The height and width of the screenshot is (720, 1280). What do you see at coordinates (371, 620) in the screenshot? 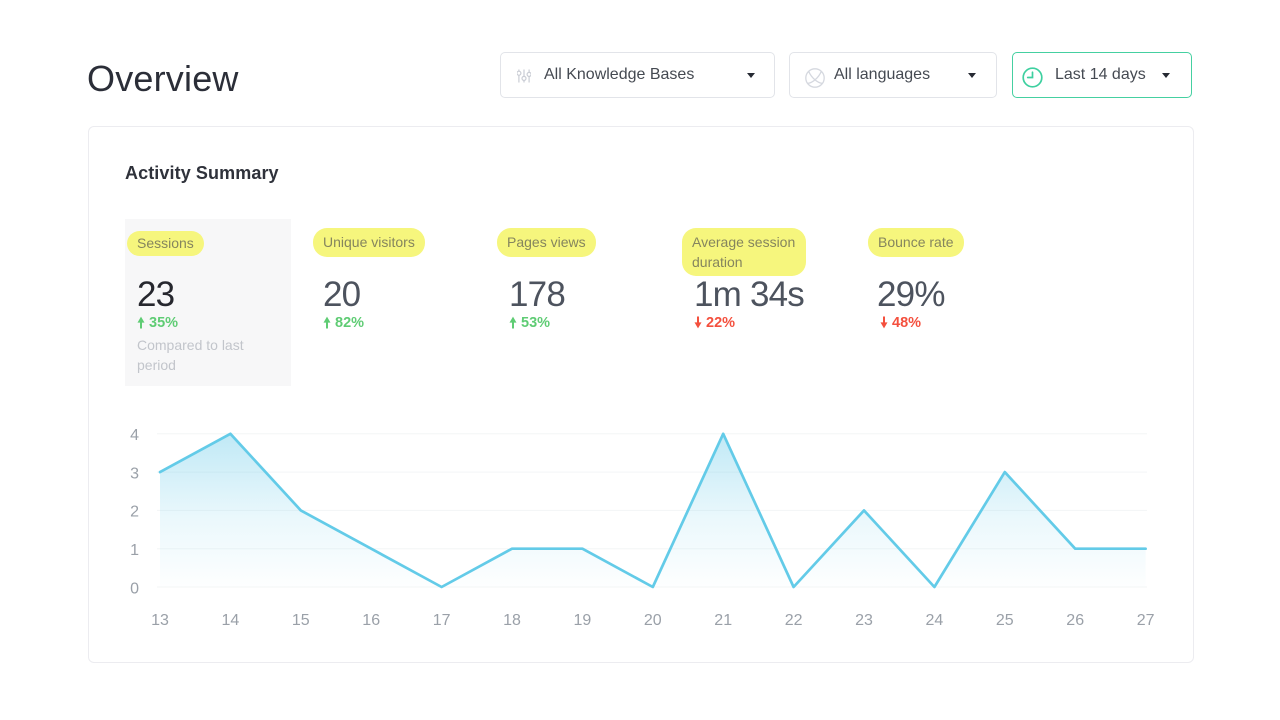
I see `svg-text: 16` at bounding box center [371, 620].